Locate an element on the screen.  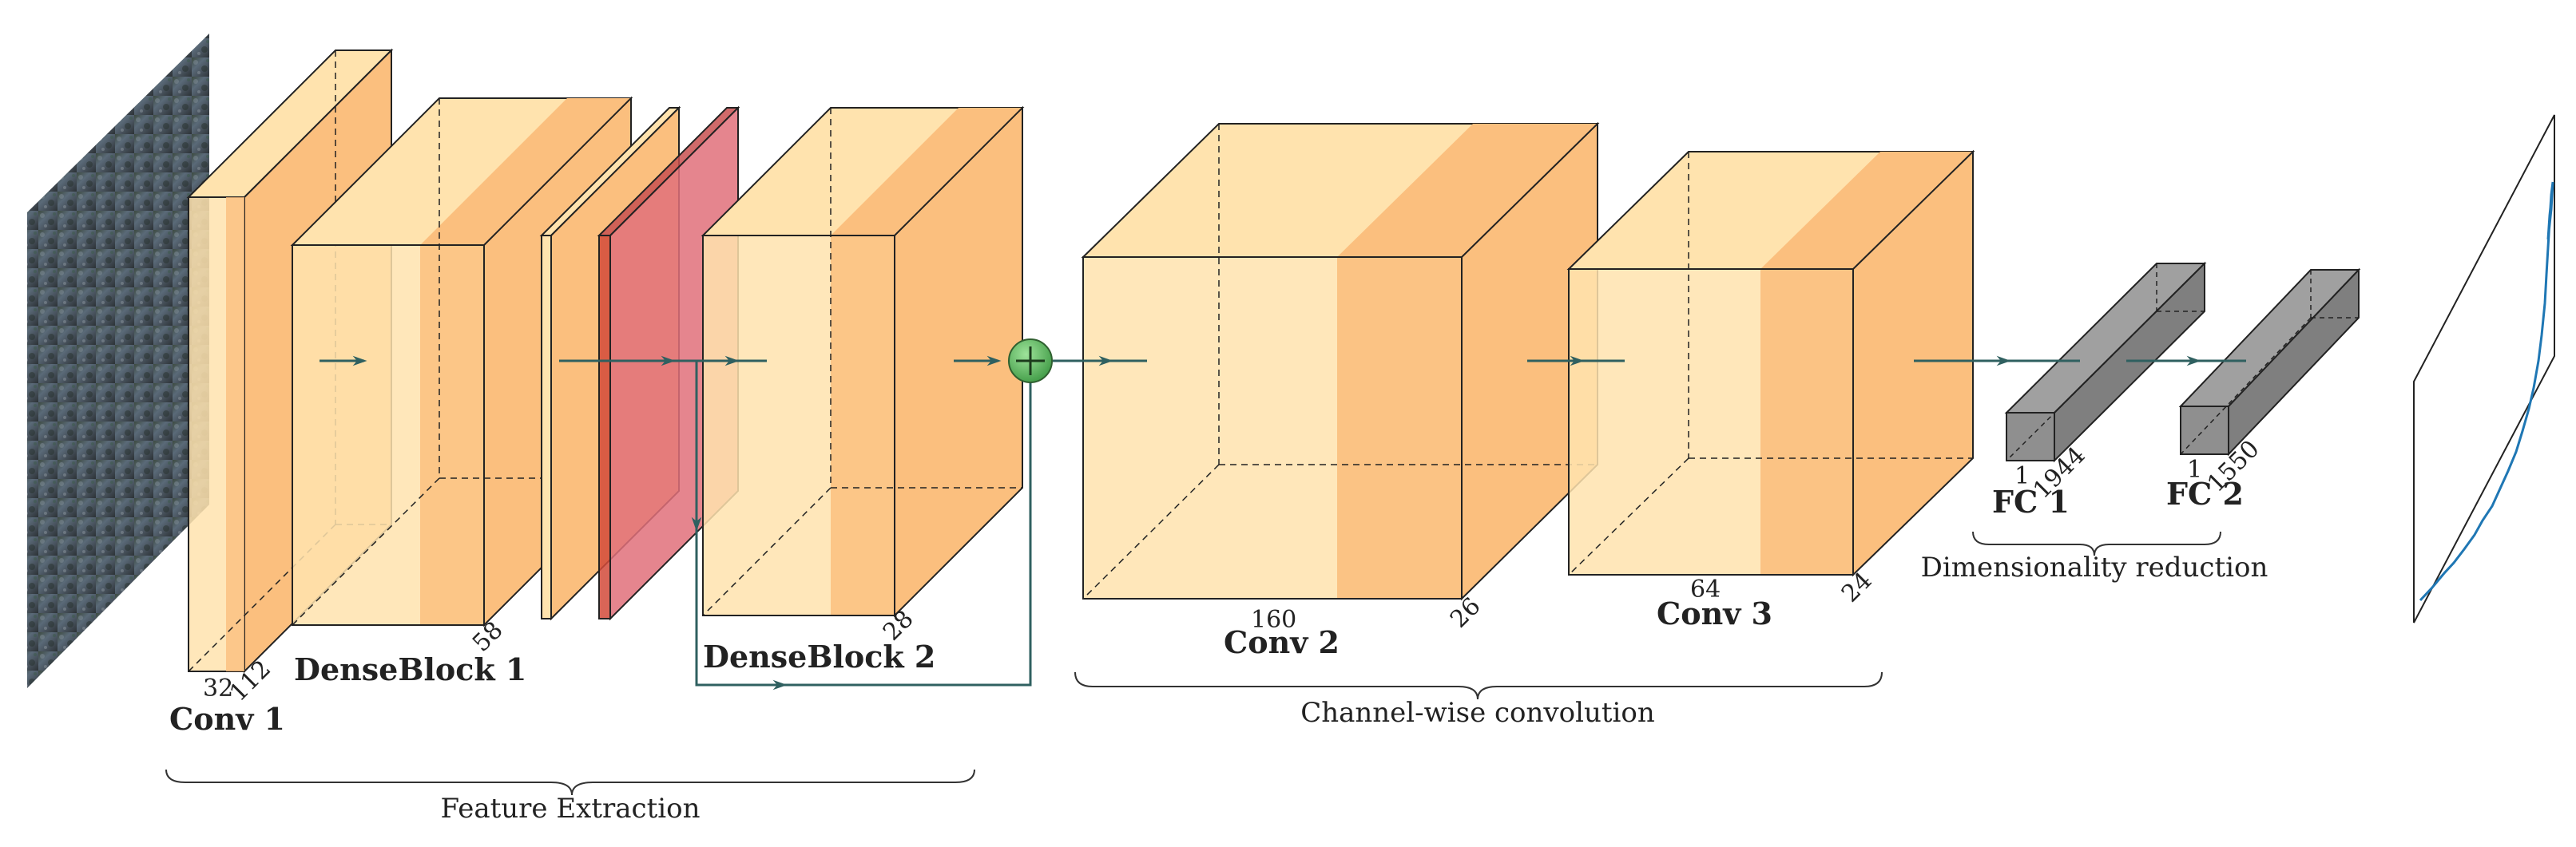
denseblock1-label: DenseBlock 1 is located at coordinates (410, 669).